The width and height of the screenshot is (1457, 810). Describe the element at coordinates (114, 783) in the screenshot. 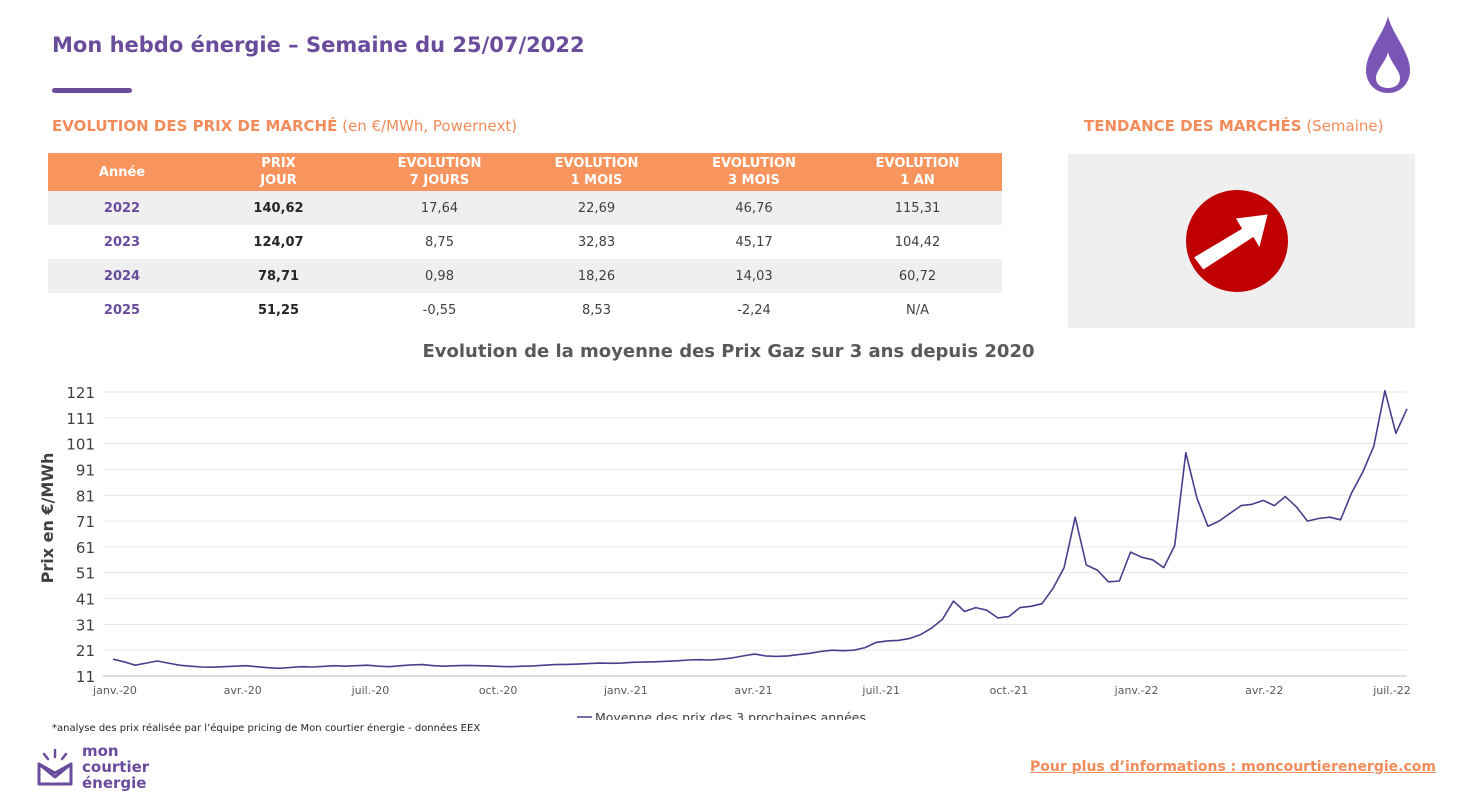

I see `logo-line-3: énergie` at that location.